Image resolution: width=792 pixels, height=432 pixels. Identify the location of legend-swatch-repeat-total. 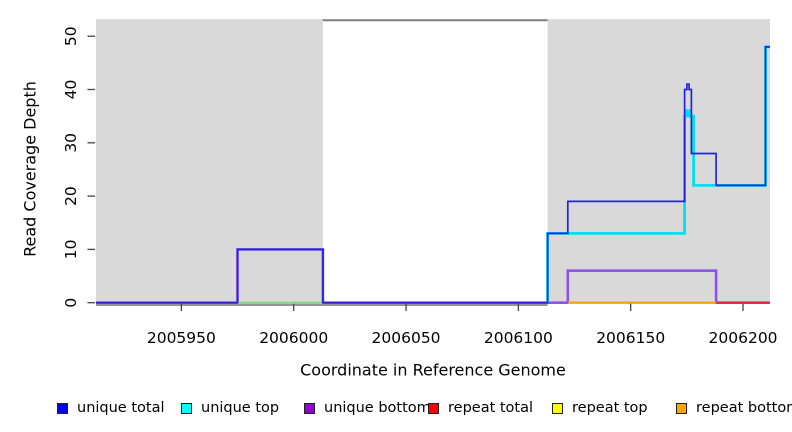
(433, 408).